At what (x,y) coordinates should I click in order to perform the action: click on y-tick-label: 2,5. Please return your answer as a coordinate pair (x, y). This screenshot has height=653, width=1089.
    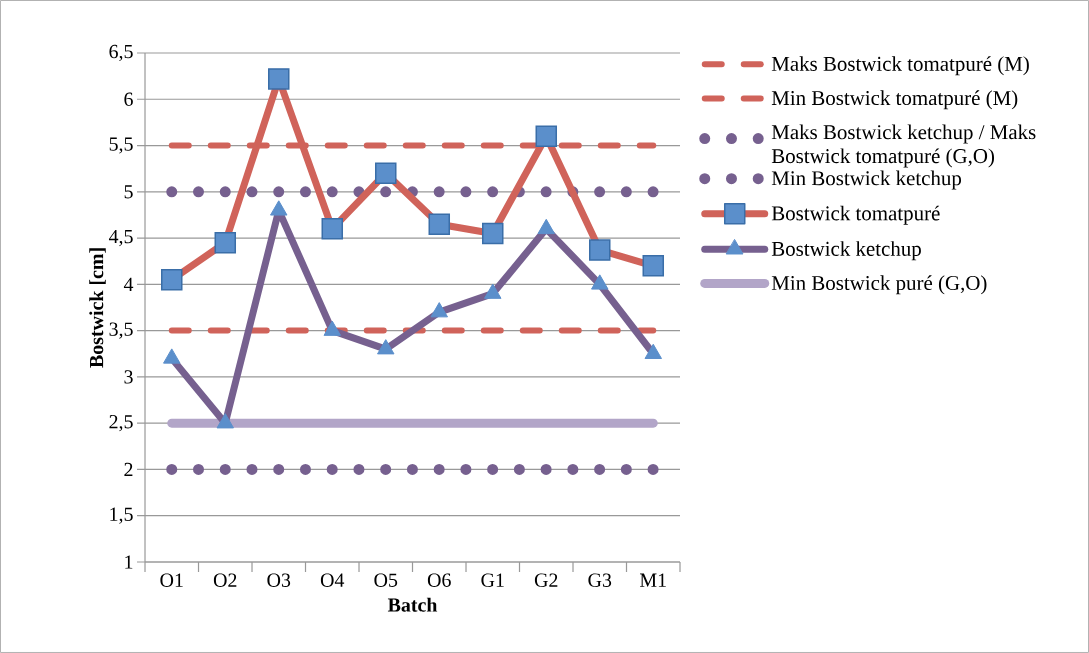
    Looking at the image, I should click on (121, 423).